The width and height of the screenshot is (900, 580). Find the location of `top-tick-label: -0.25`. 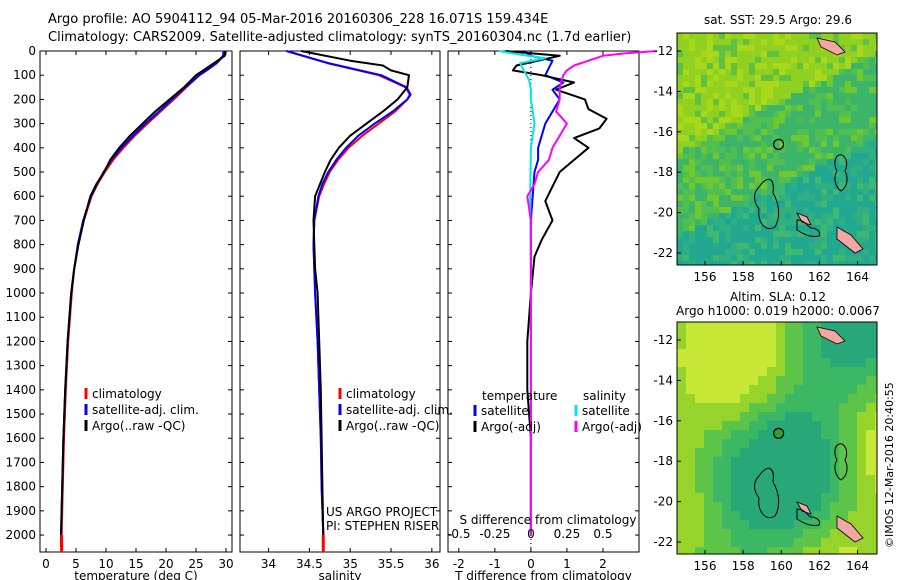

top-tick-label: -0.25 is located at coordinates (494, 534).